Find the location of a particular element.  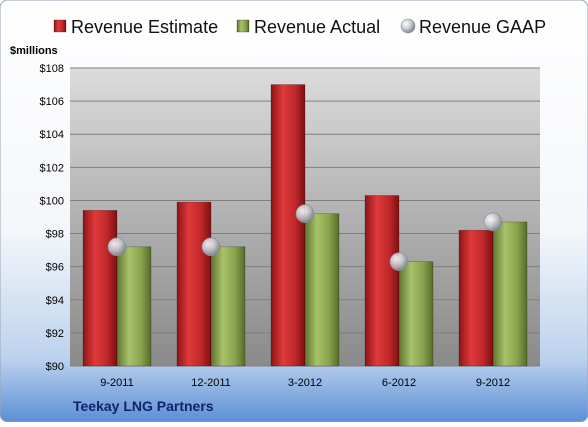

y-tick-labels: $90 $92 $94 $96 $98 $100 $102 $104 $106 $108 is located at coordinates (52, 218).